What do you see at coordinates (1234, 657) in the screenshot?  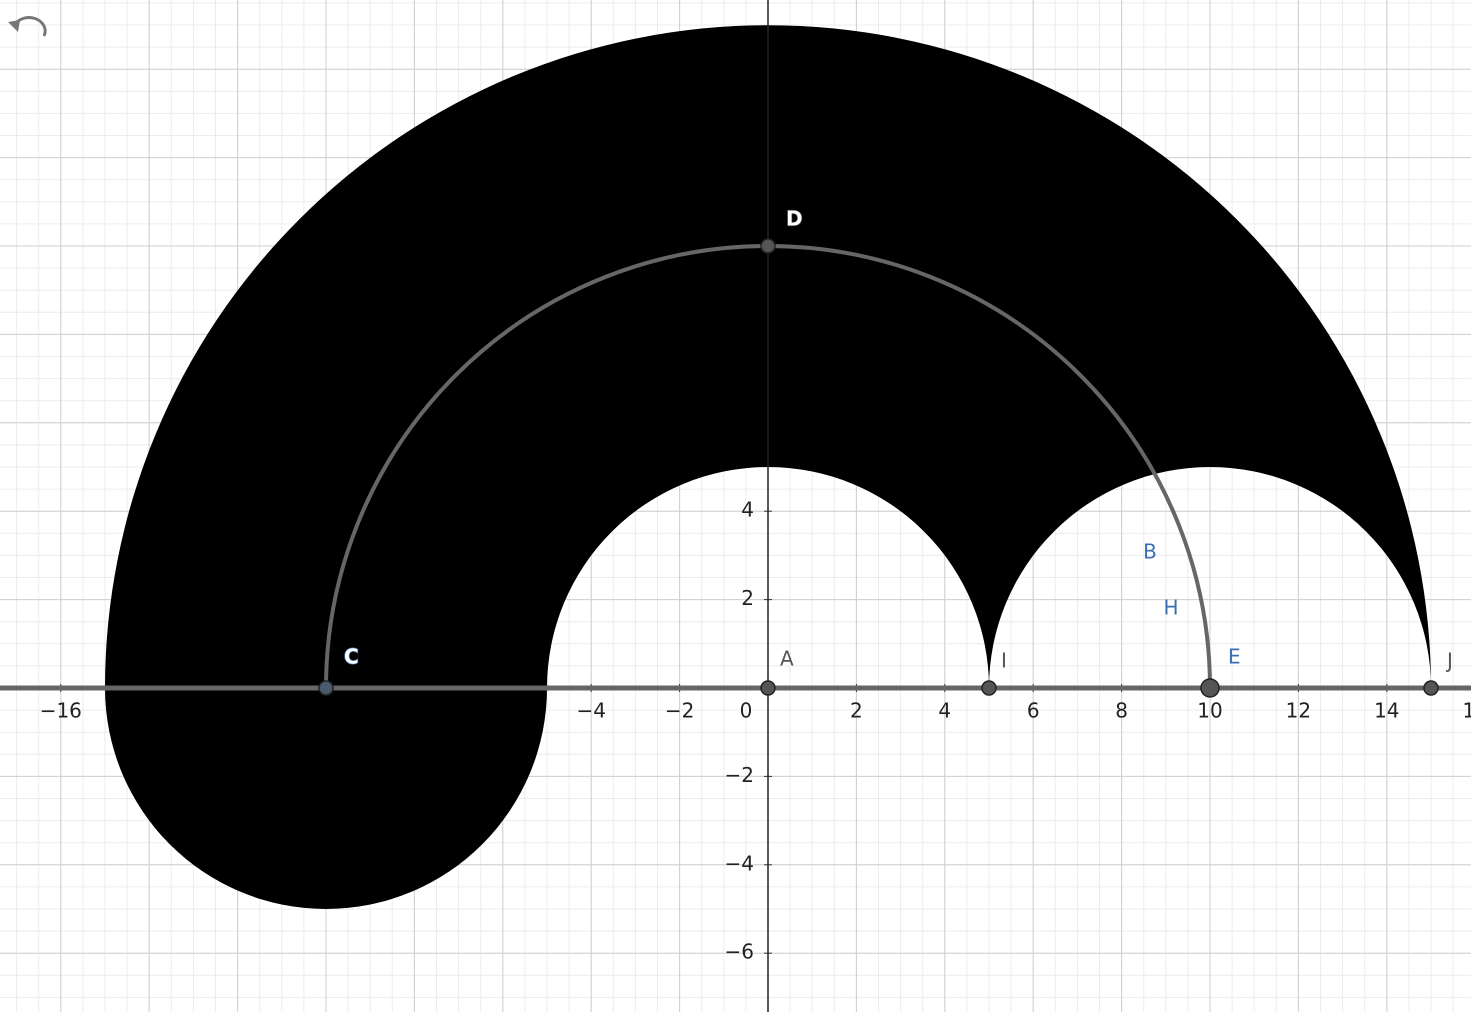 I see `point-label: E` at bounding box center [1234, 657].